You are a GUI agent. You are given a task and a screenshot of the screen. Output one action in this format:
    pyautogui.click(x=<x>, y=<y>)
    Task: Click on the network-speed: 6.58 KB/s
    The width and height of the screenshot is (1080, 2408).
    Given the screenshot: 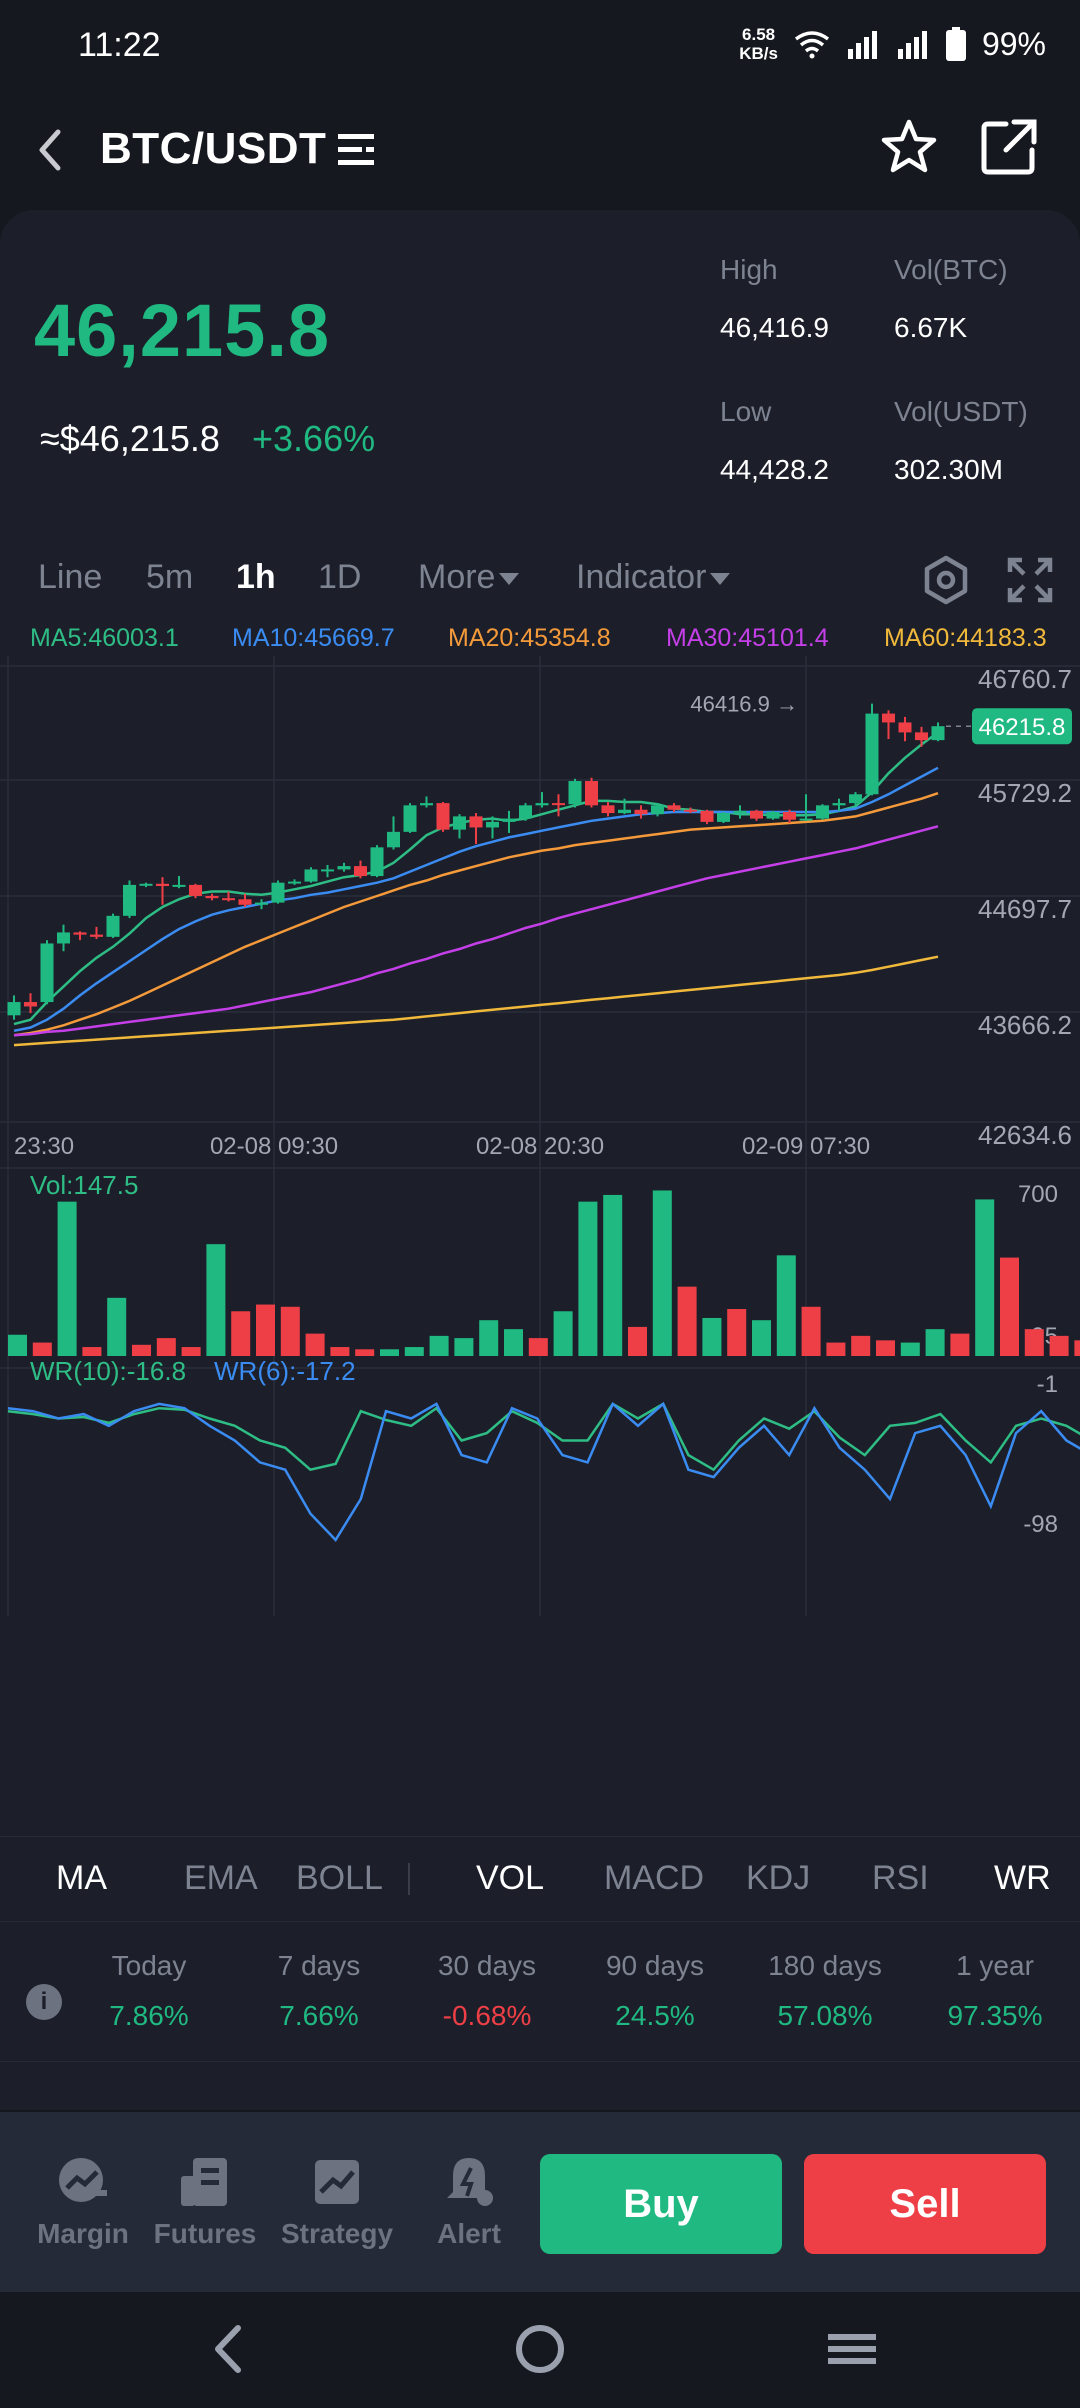 What is the action you would take?
    pyautogui.click(x=758, y=44)
    